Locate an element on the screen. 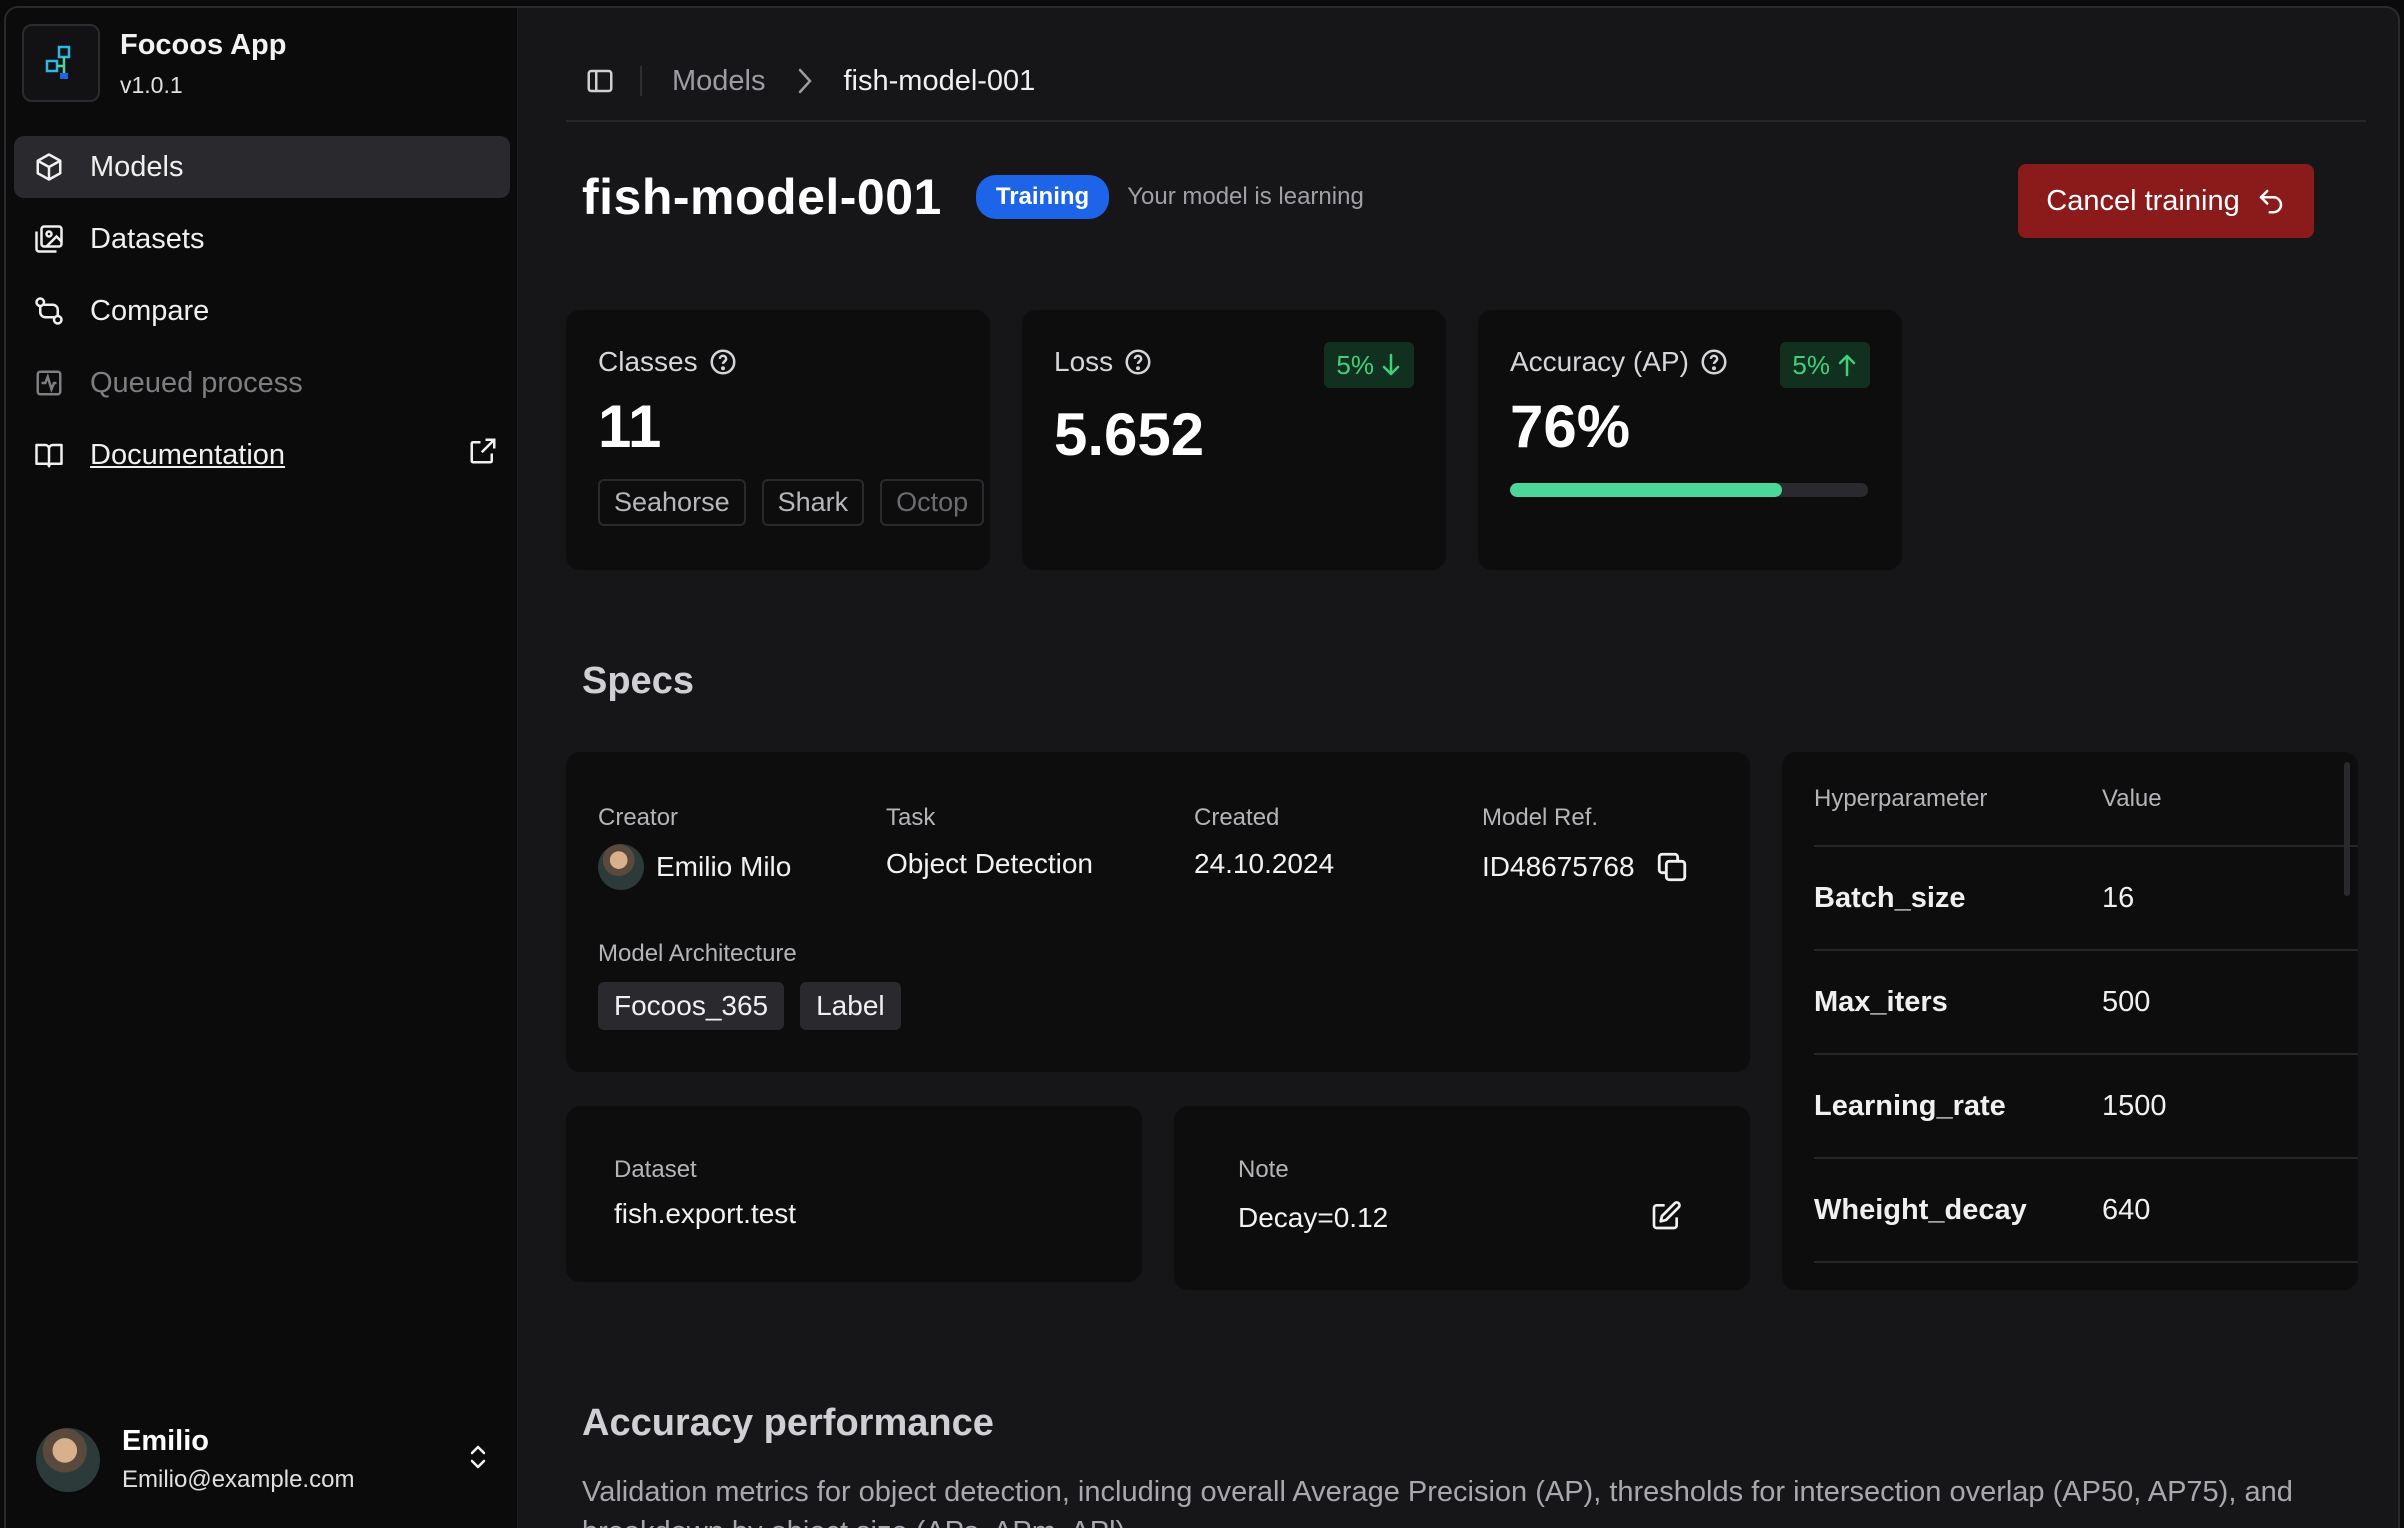 The width and height of the screenshot is (2404, 1528). classes-card: Classes 11 Seahorse Shark Octop is located at coordinates (778, 440).